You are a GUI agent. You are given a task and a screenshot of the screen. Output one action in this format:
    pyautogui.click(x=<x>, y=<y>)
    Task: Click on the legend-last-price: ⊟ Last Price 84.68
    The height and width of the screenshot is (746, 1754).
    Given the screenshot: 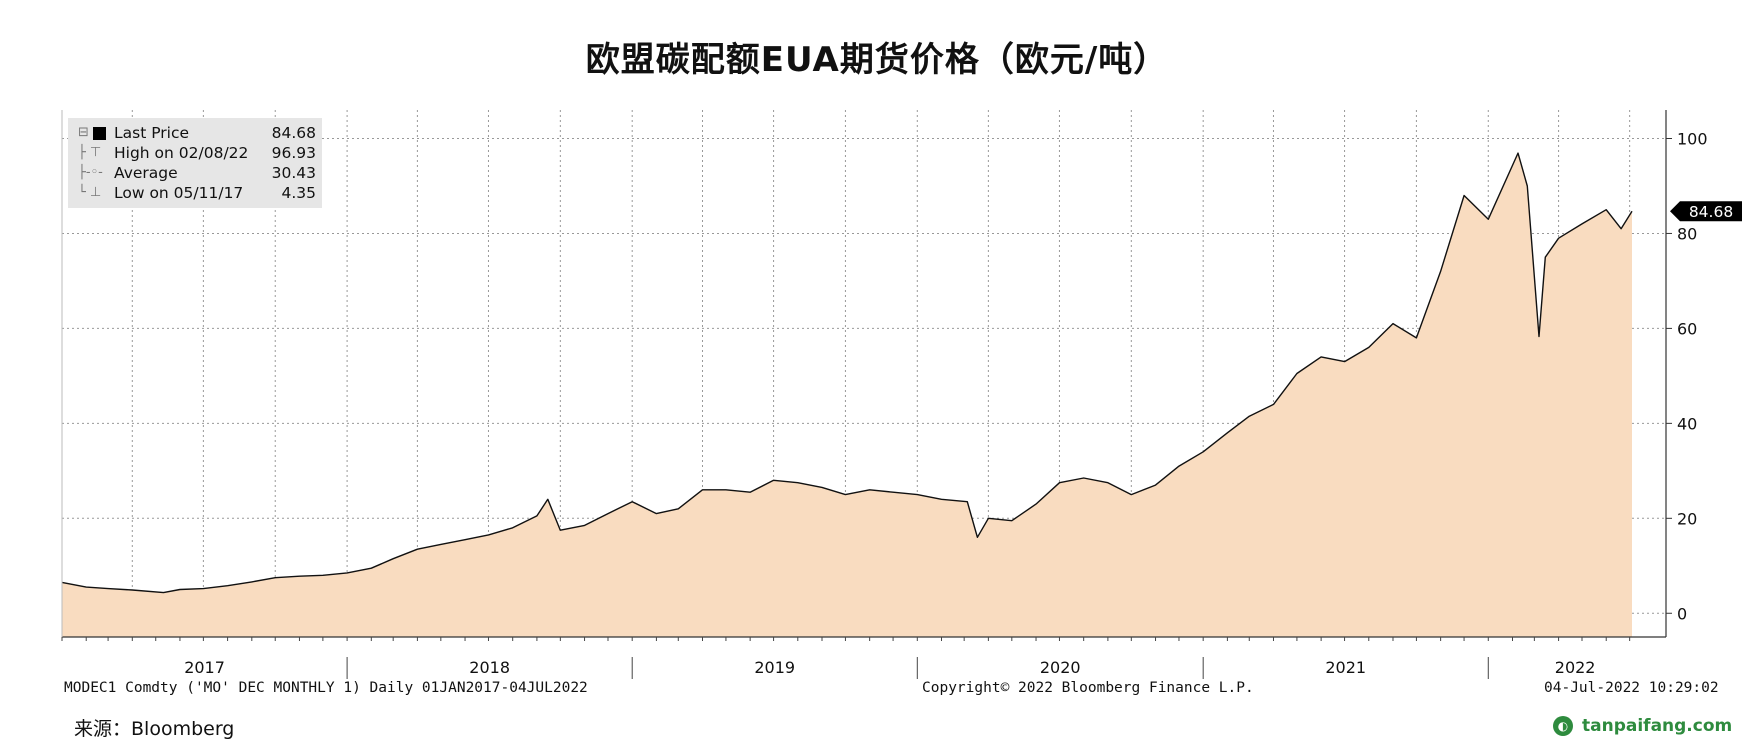 What is the action you would take?
    pyautogui.click(x=195, y=133)
    